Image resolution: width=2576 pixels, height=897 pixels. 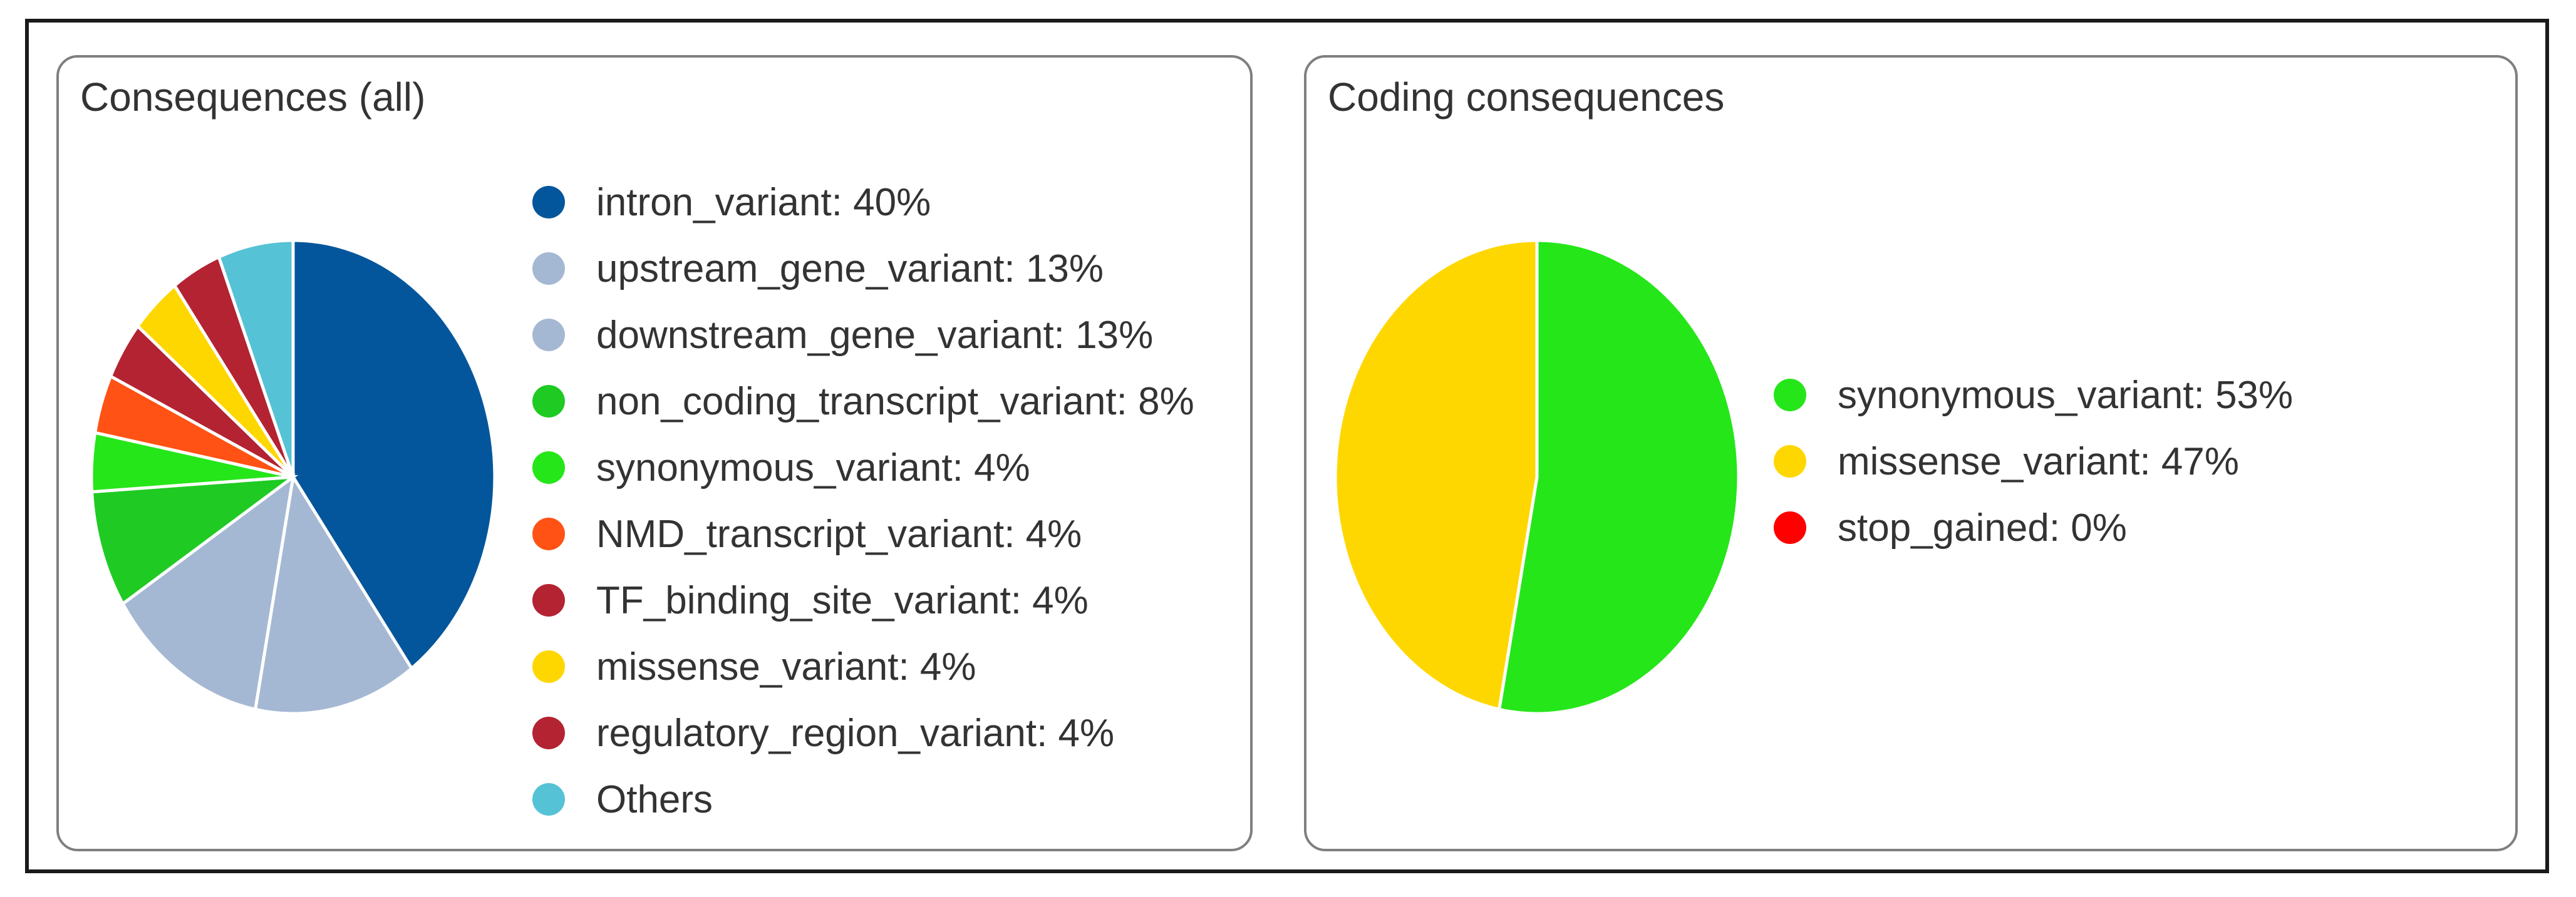 I want to click on legend-item-missense-variant: missense_variant: 47%, so click(x=2033, y=461).